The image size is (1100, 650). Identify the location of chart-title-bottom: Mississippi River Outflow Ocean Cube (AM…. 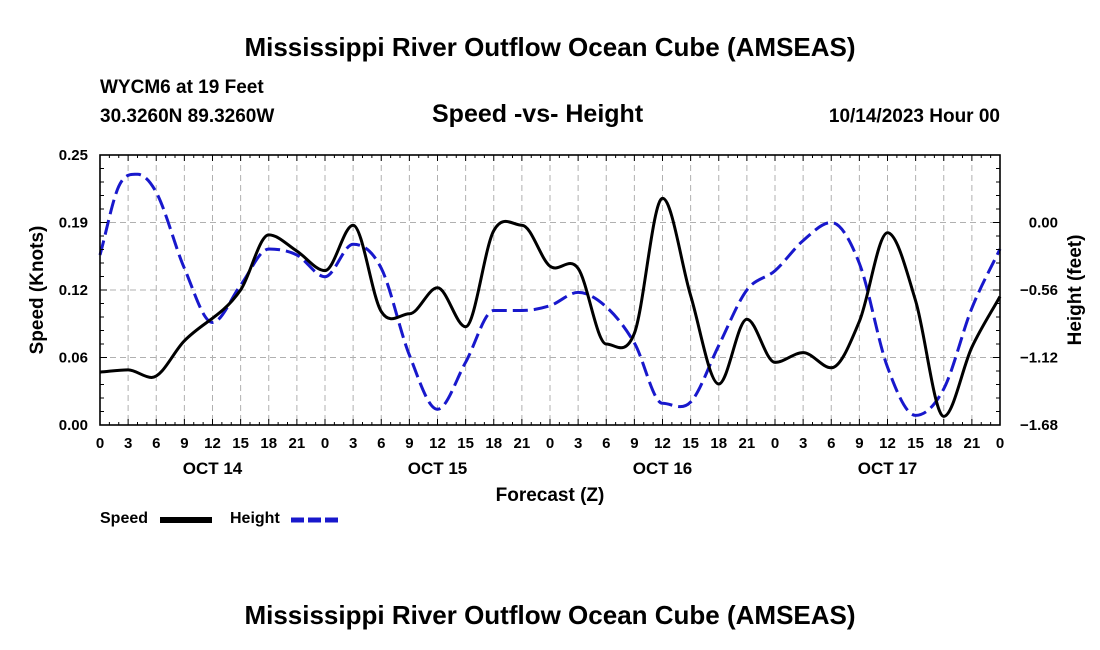
(550, 615).